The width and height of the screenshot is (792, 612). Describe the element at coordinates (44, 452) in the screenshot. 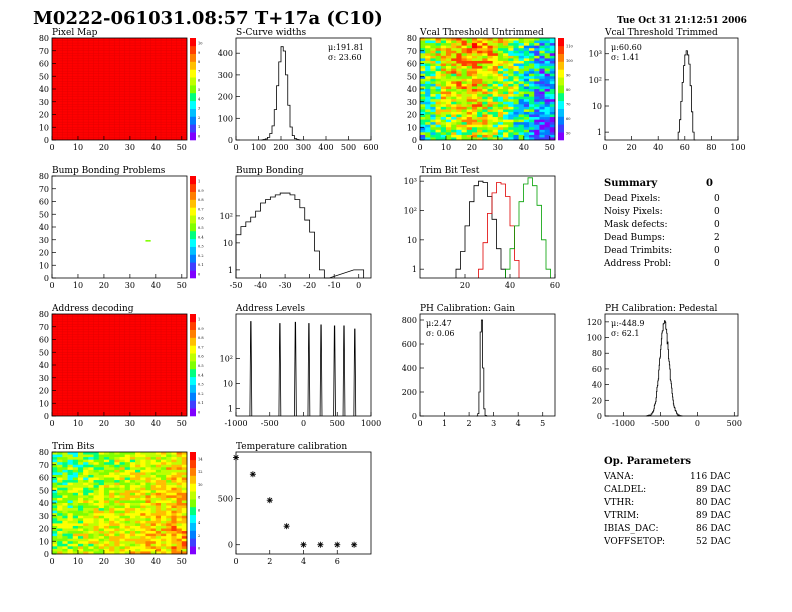

I see `y-tick-label: 80` at that location.